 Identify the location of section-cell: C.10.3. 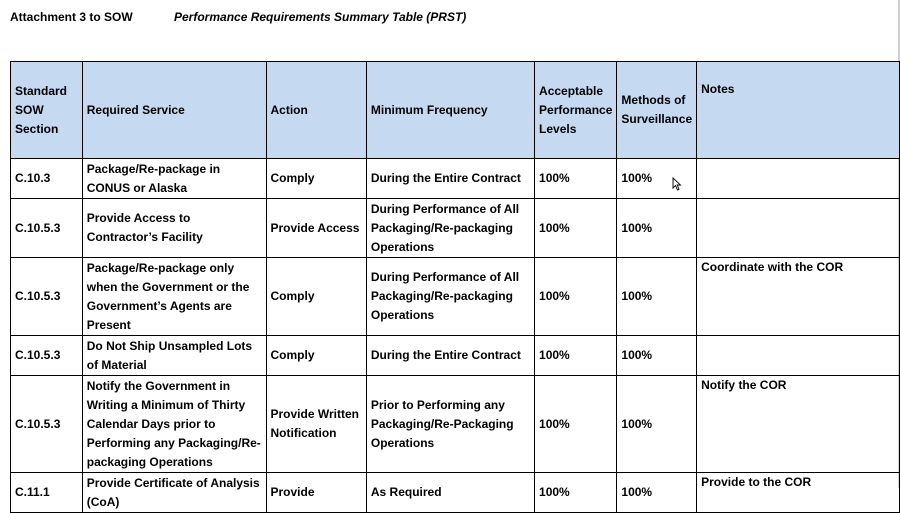
(46, 178).